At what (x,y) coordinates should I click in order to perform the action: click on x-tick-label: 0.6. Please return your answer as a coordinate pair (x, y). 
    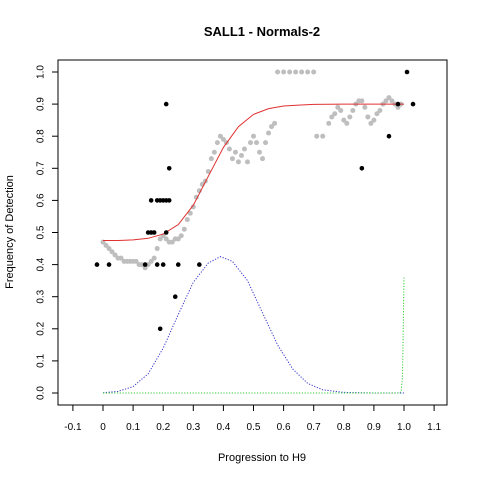
    Looking at the image, I should click on (284, 427).